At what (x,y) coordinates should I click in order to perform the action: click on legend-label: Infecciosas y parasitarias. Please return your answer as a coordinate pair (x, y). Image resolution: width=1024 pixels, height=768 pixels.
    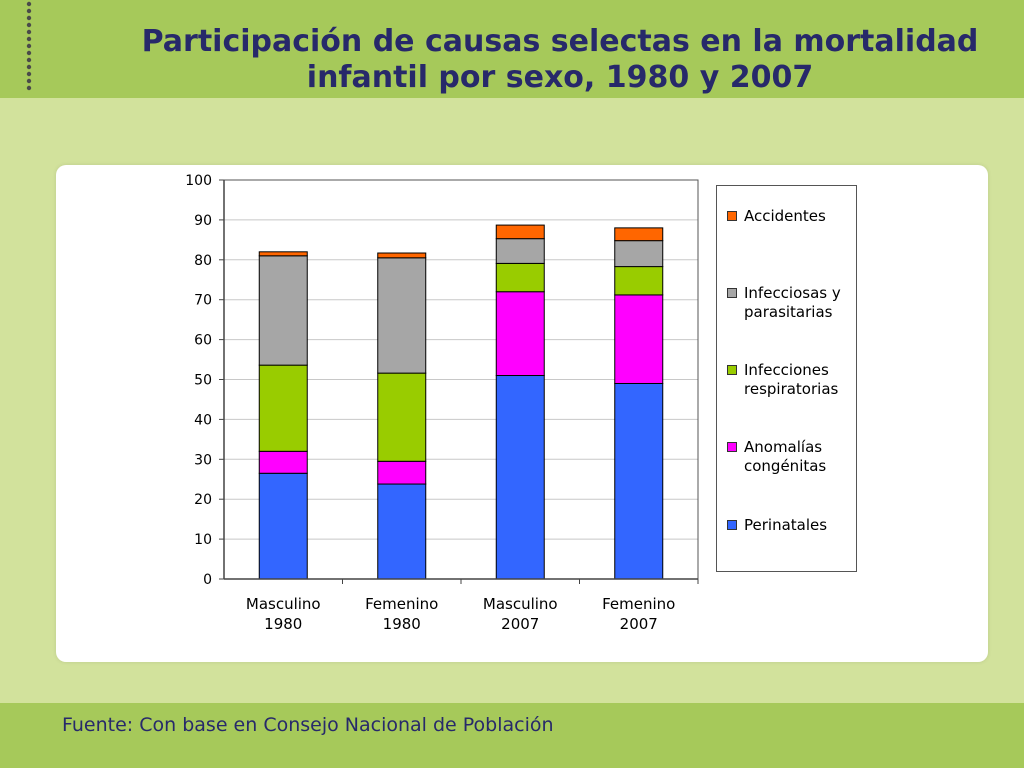
    Looking at the image, I should click on (792, 302).